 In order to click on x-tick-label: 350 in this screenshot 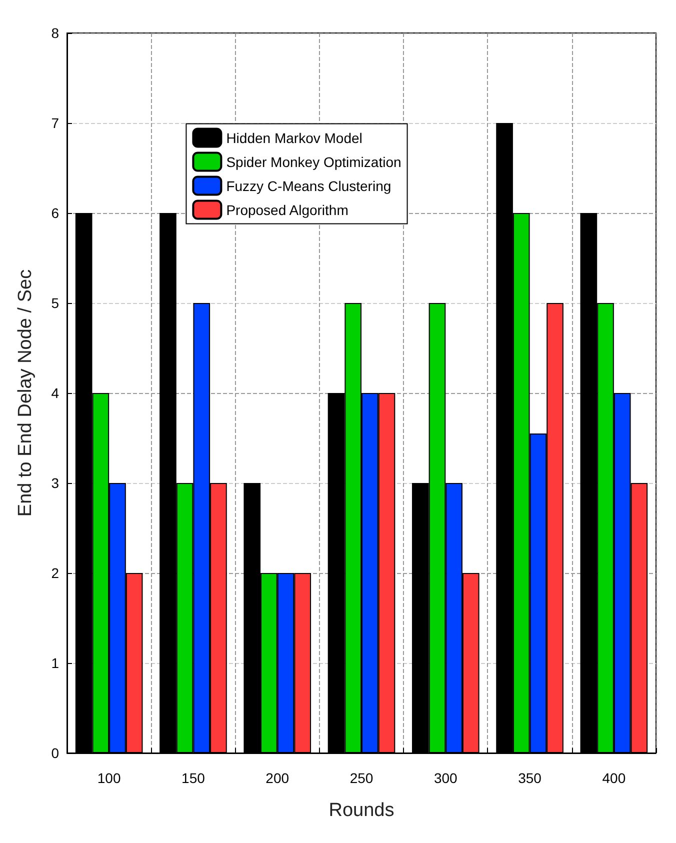, I will do `click(530, 778)`.